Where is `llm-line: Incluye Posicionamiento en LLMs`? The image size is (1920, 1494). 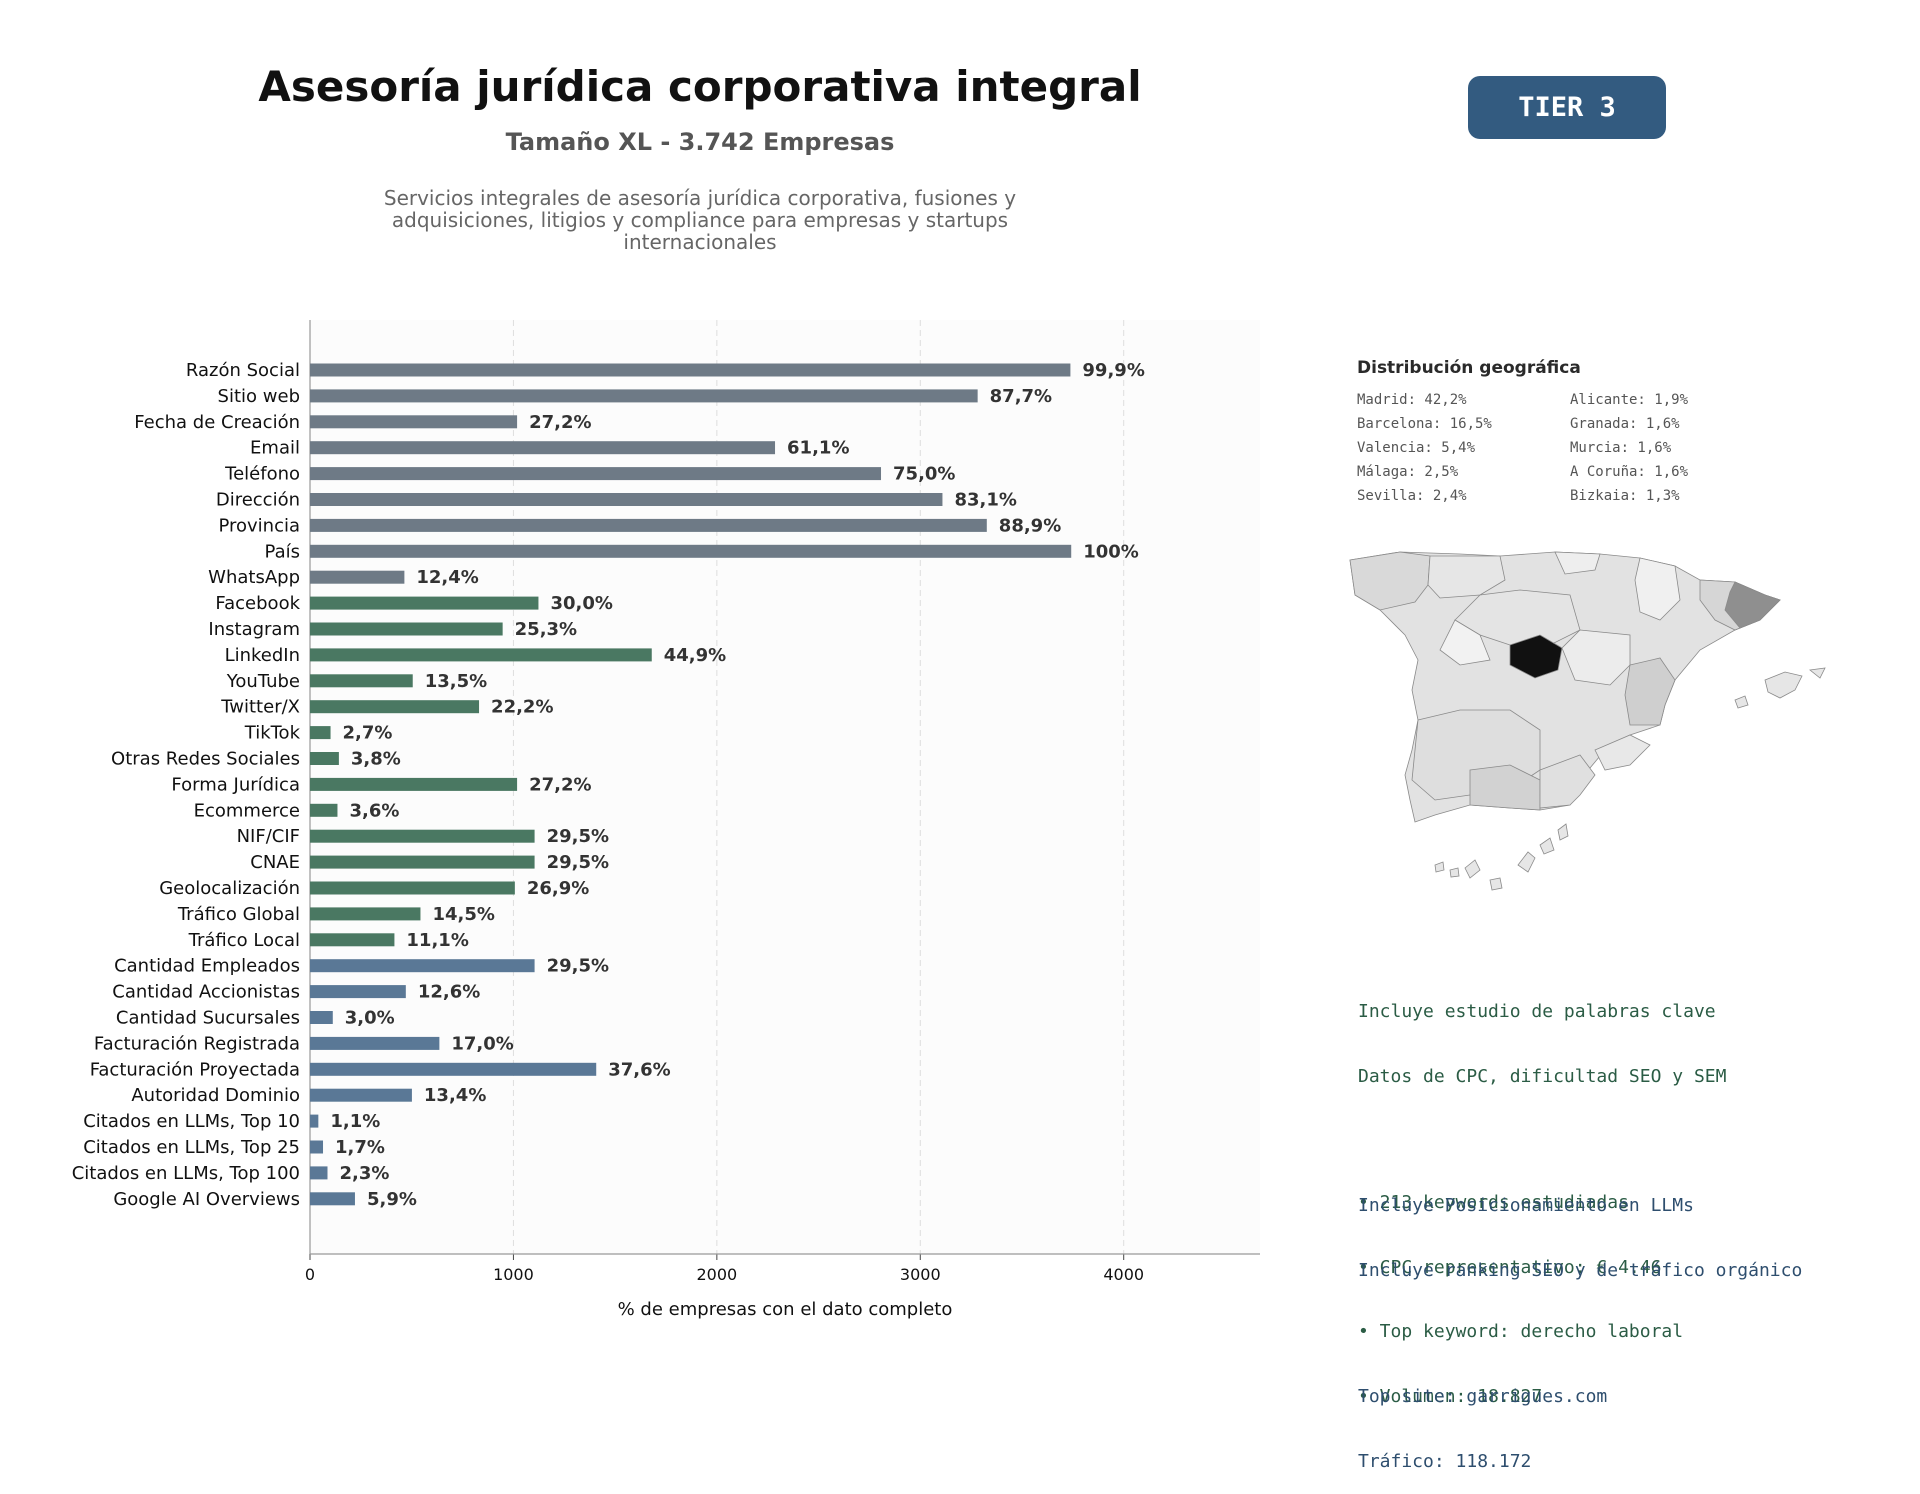 llm-line: Incluye Posicionamiento en LLMs is located at coordinates (1526, 1205).